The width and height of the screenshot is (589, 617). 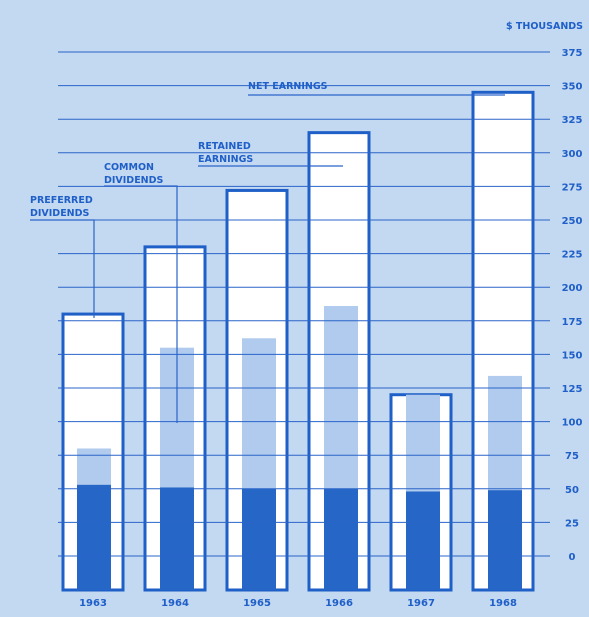 I want to click on y-tick-label-325: 325, so click(x=572, y=120).